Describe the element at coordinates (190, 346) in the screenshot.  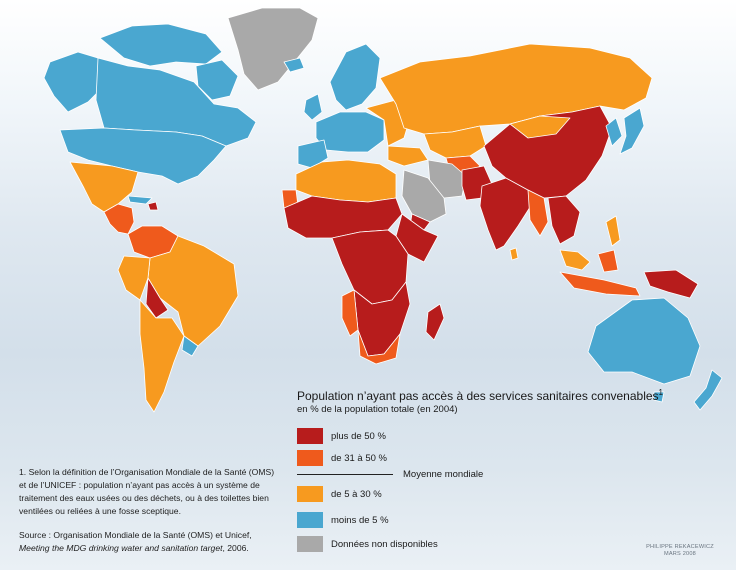
I see `region-uruguay` at that location.